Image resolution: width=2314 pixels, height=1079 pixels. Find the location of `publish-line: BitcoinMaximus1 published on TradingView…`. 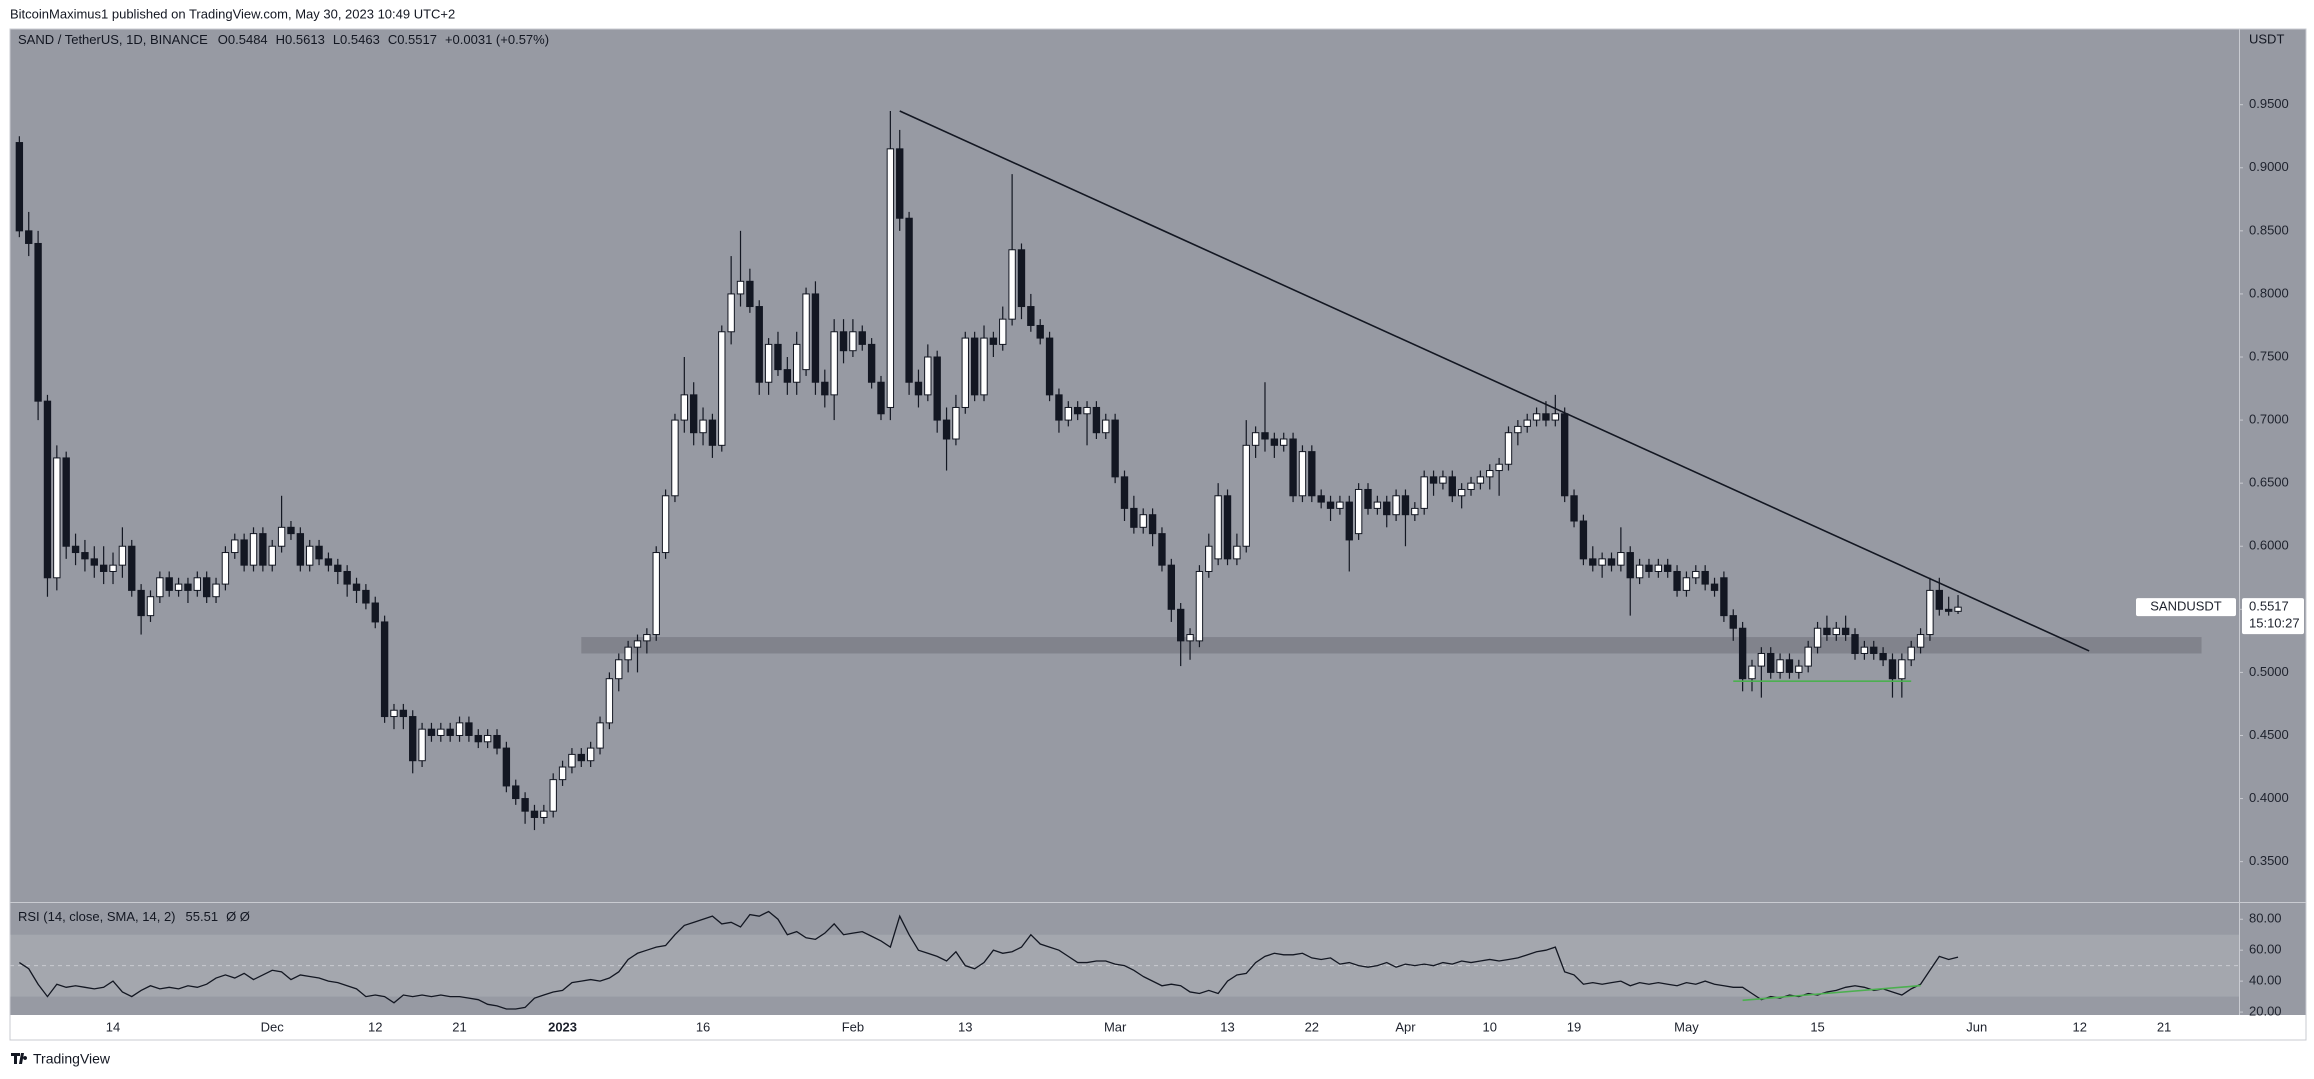

publish-line: BitcoinMaximus1 published on TradingView… is located at coordinates (232, 13).